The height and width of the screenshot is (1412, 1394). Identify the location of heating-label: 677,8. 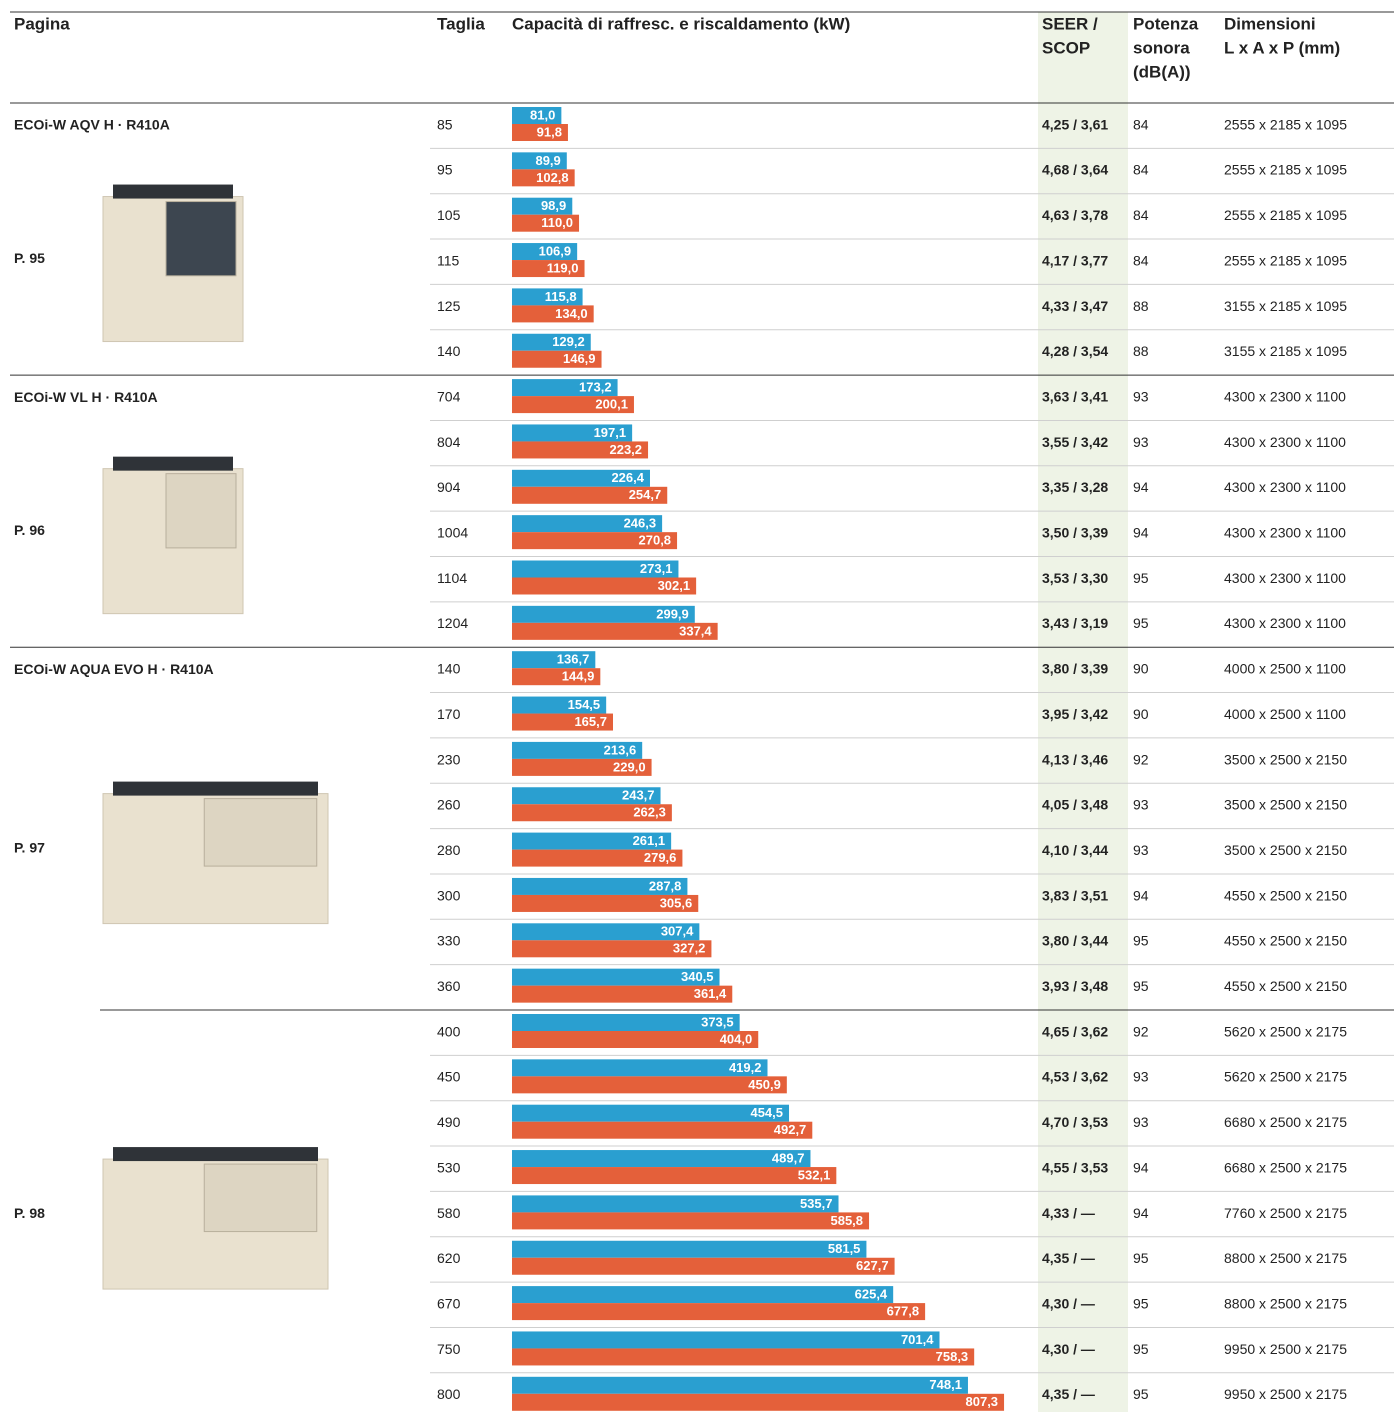
(903, 1311).